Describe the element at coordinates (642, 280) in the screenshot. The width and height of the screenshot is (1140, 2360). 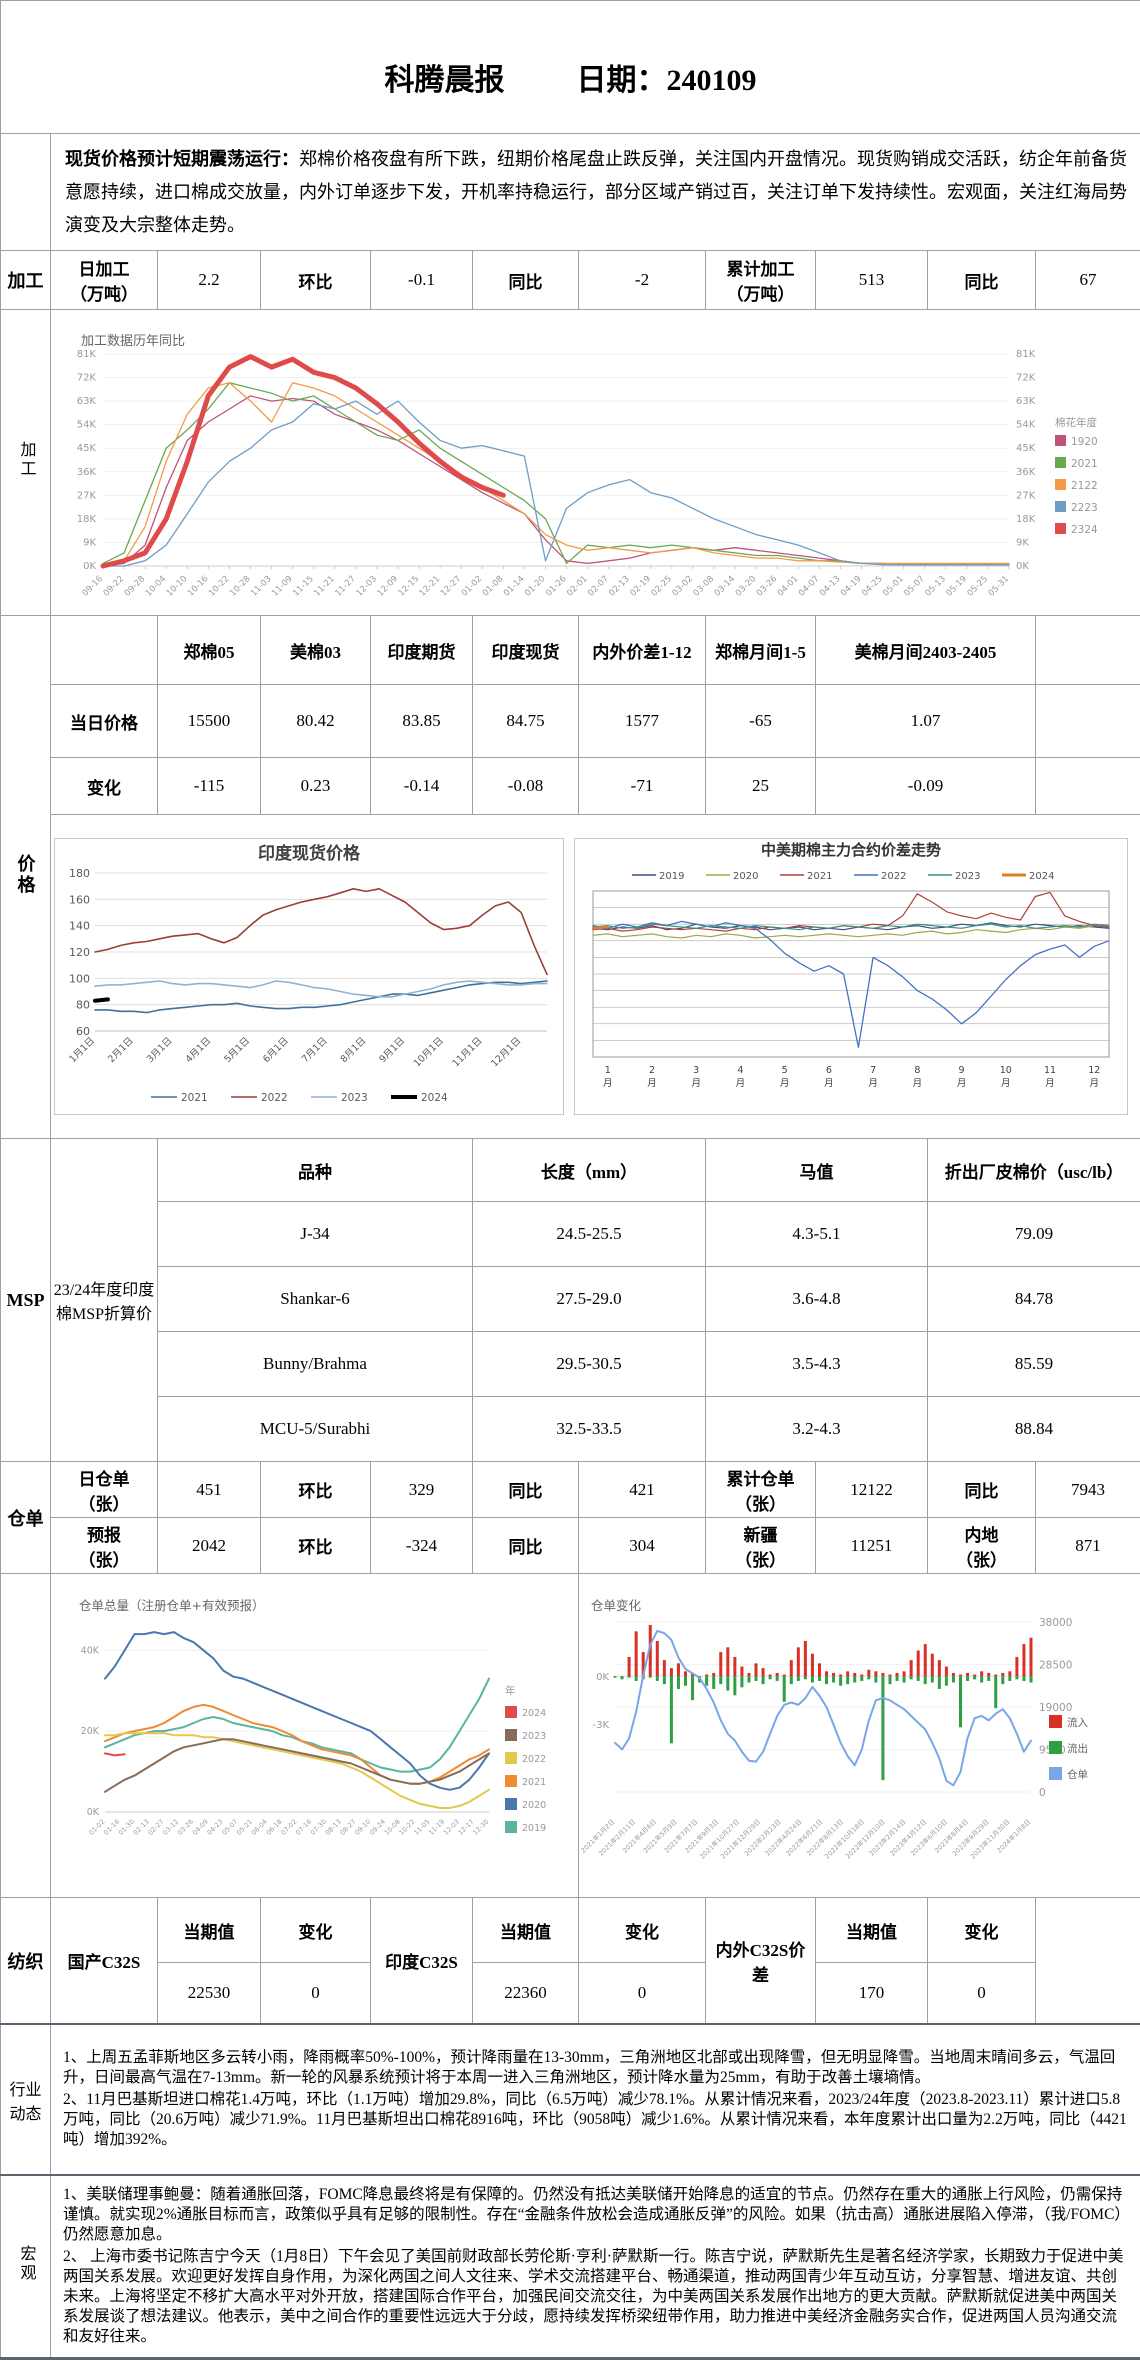
I see `processing-yoy-value: -2` at that location.